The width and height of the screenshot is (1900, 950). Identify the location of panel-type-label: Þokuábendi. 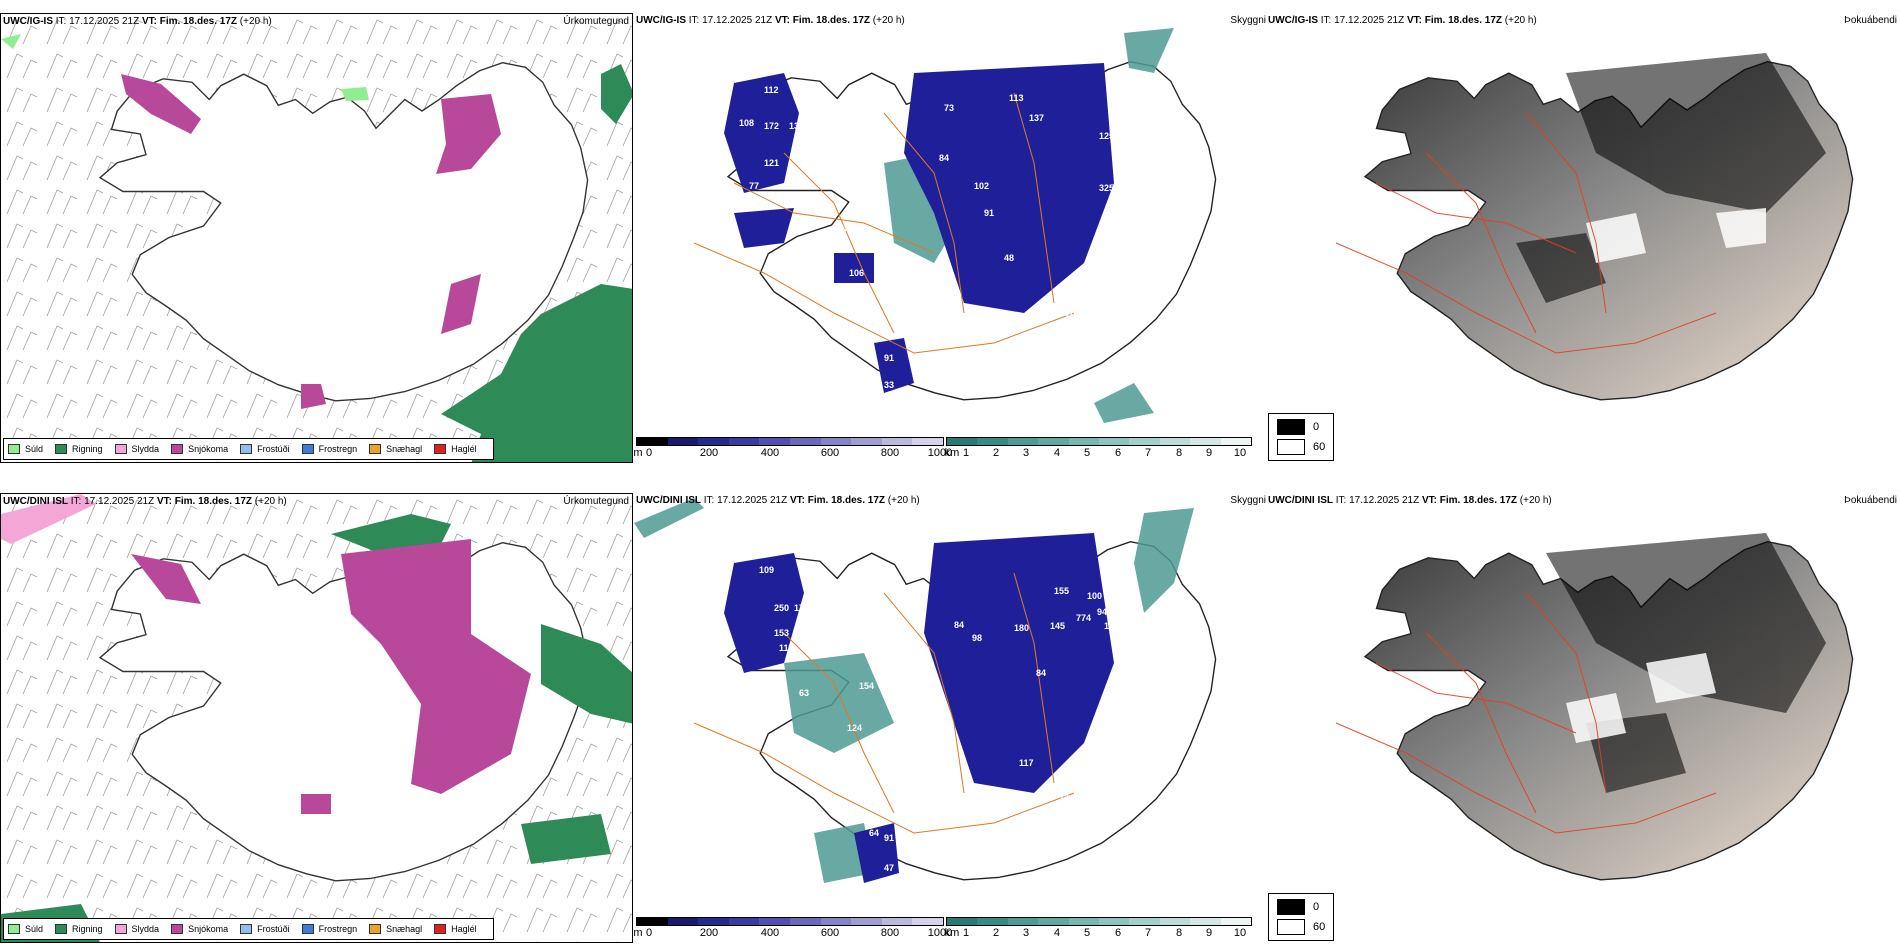
(1870, 20).